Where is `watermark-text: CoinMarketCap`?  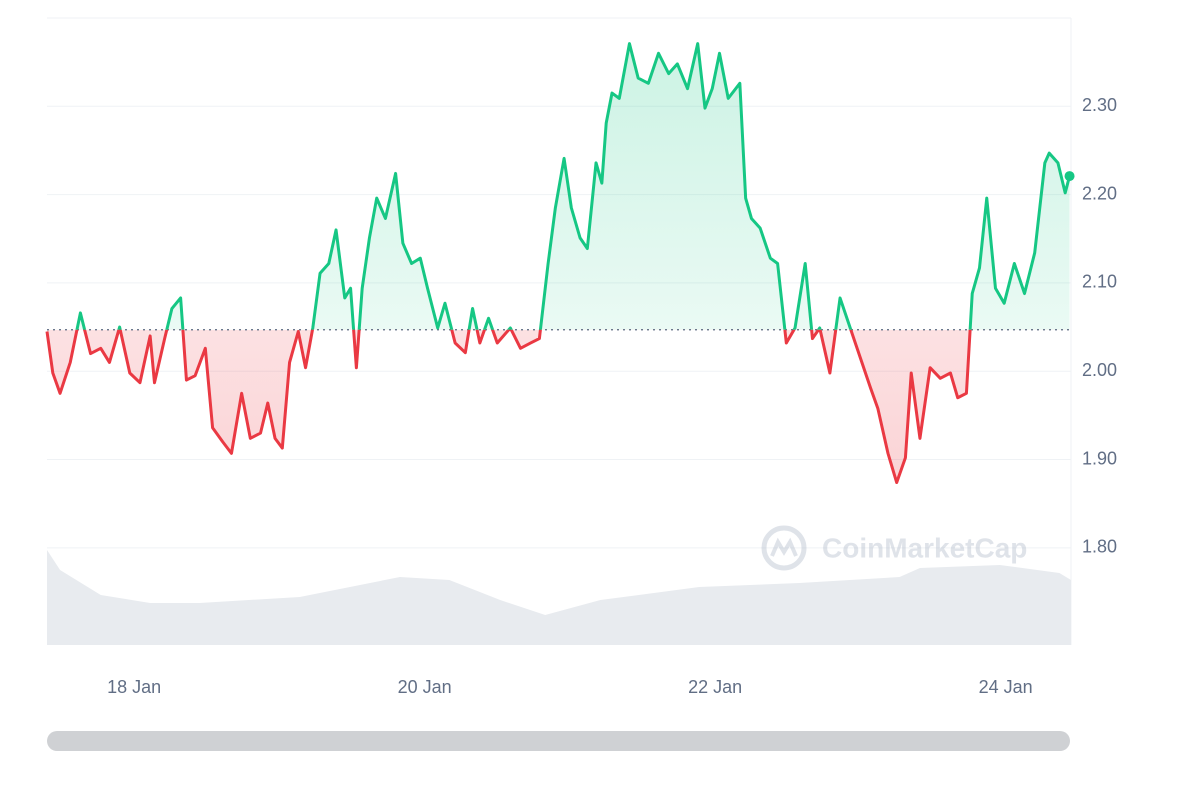
watermark-text: CoinMarketCap is located at coordinates (924, 547).